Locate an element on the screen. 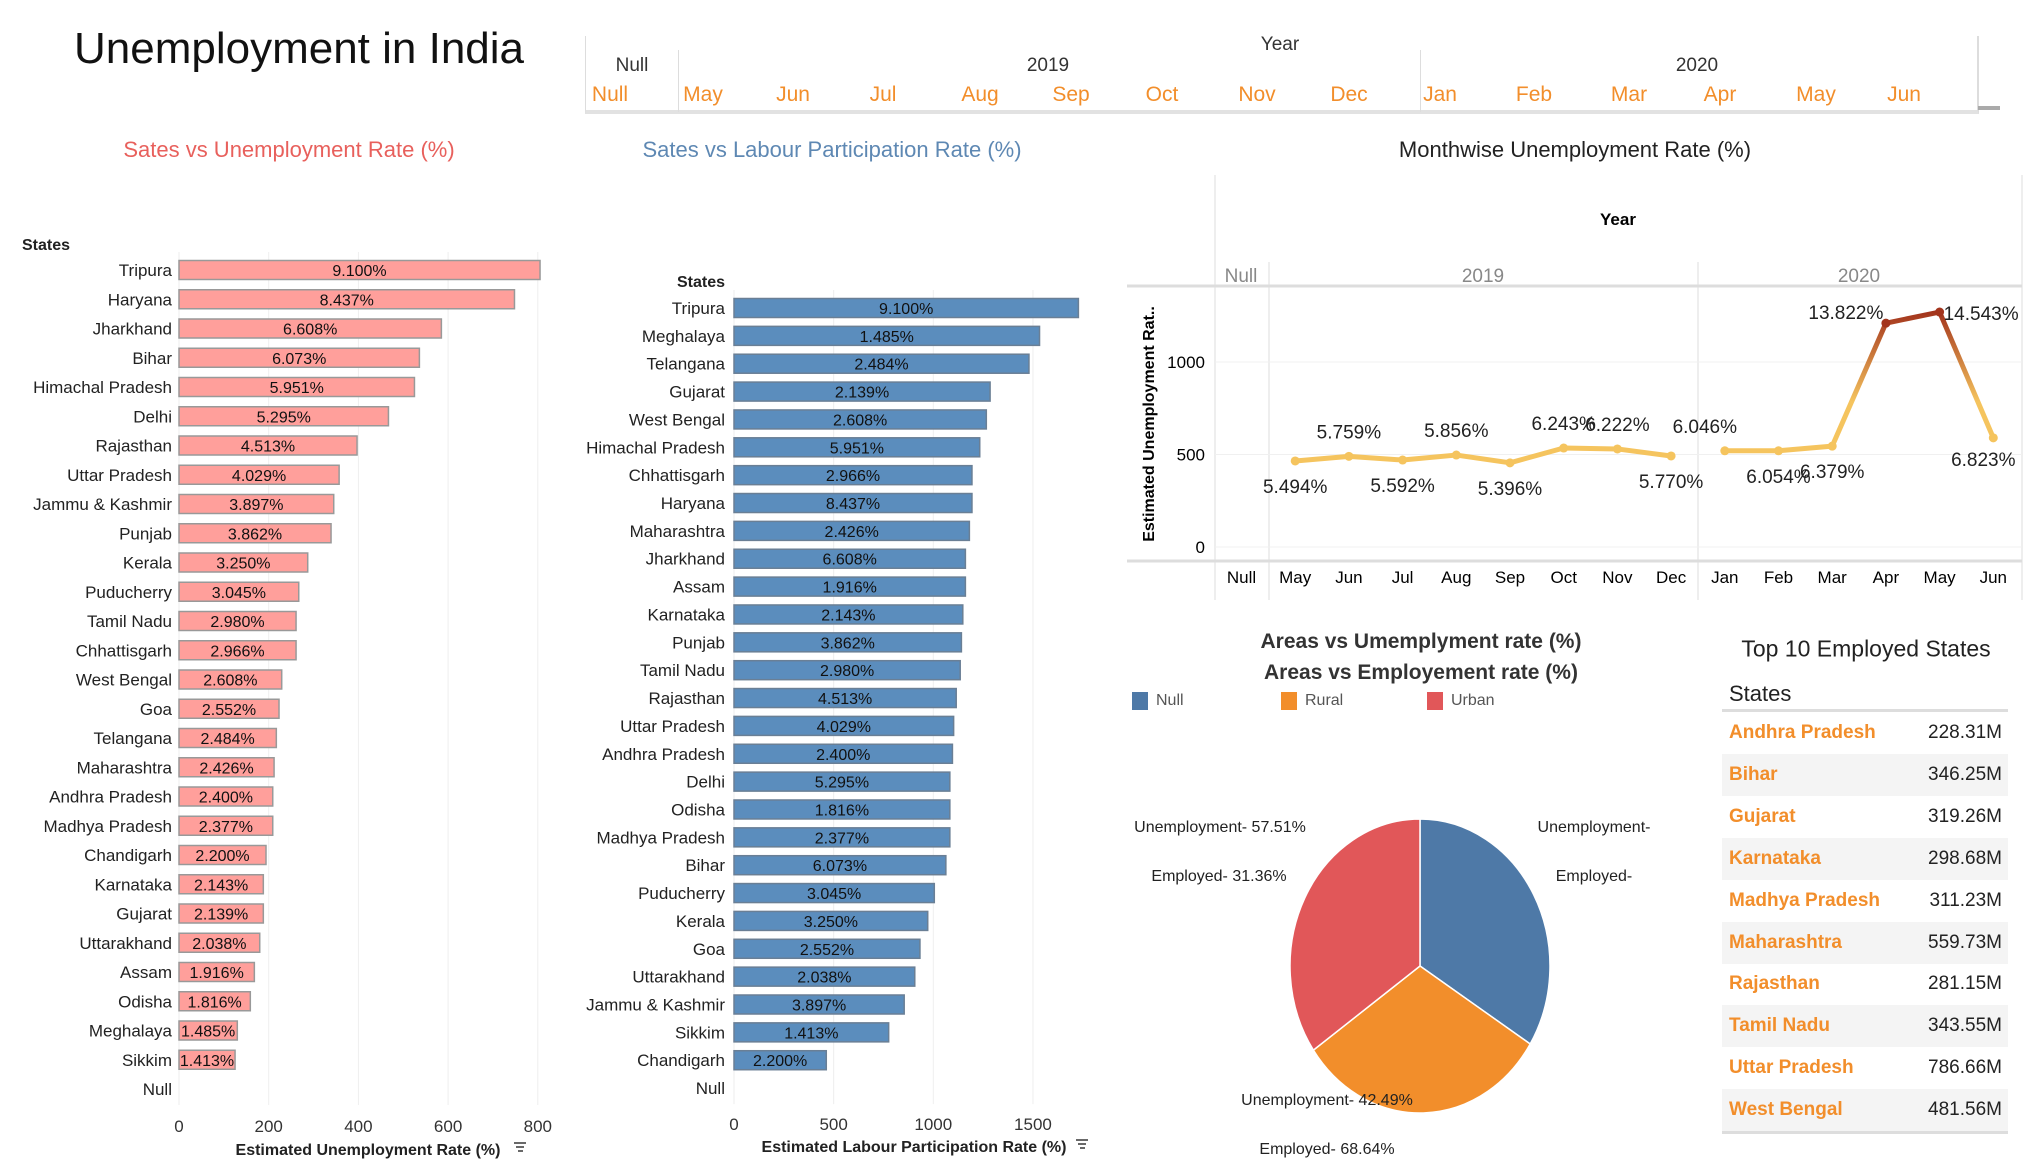 The width and height of the screenshot is (2026, 1176). filter-month-option: Mar is located at coordinates (1629, 94).